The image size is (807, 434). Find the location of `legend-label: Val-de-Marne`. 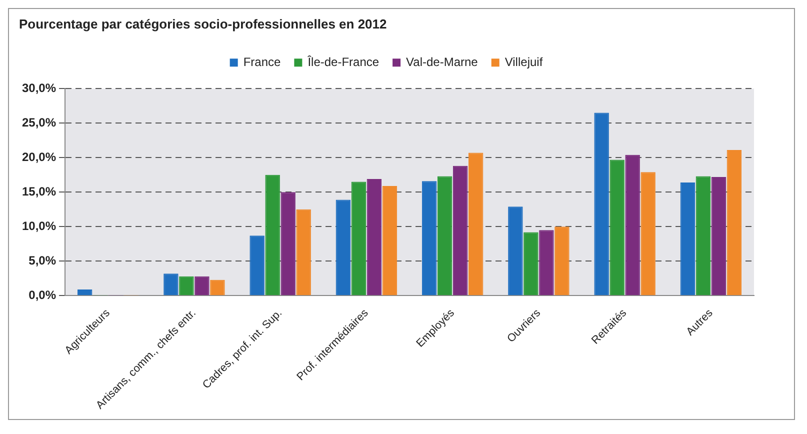

legend-label: Val-de-Marne is located at coordinates (442, 61).